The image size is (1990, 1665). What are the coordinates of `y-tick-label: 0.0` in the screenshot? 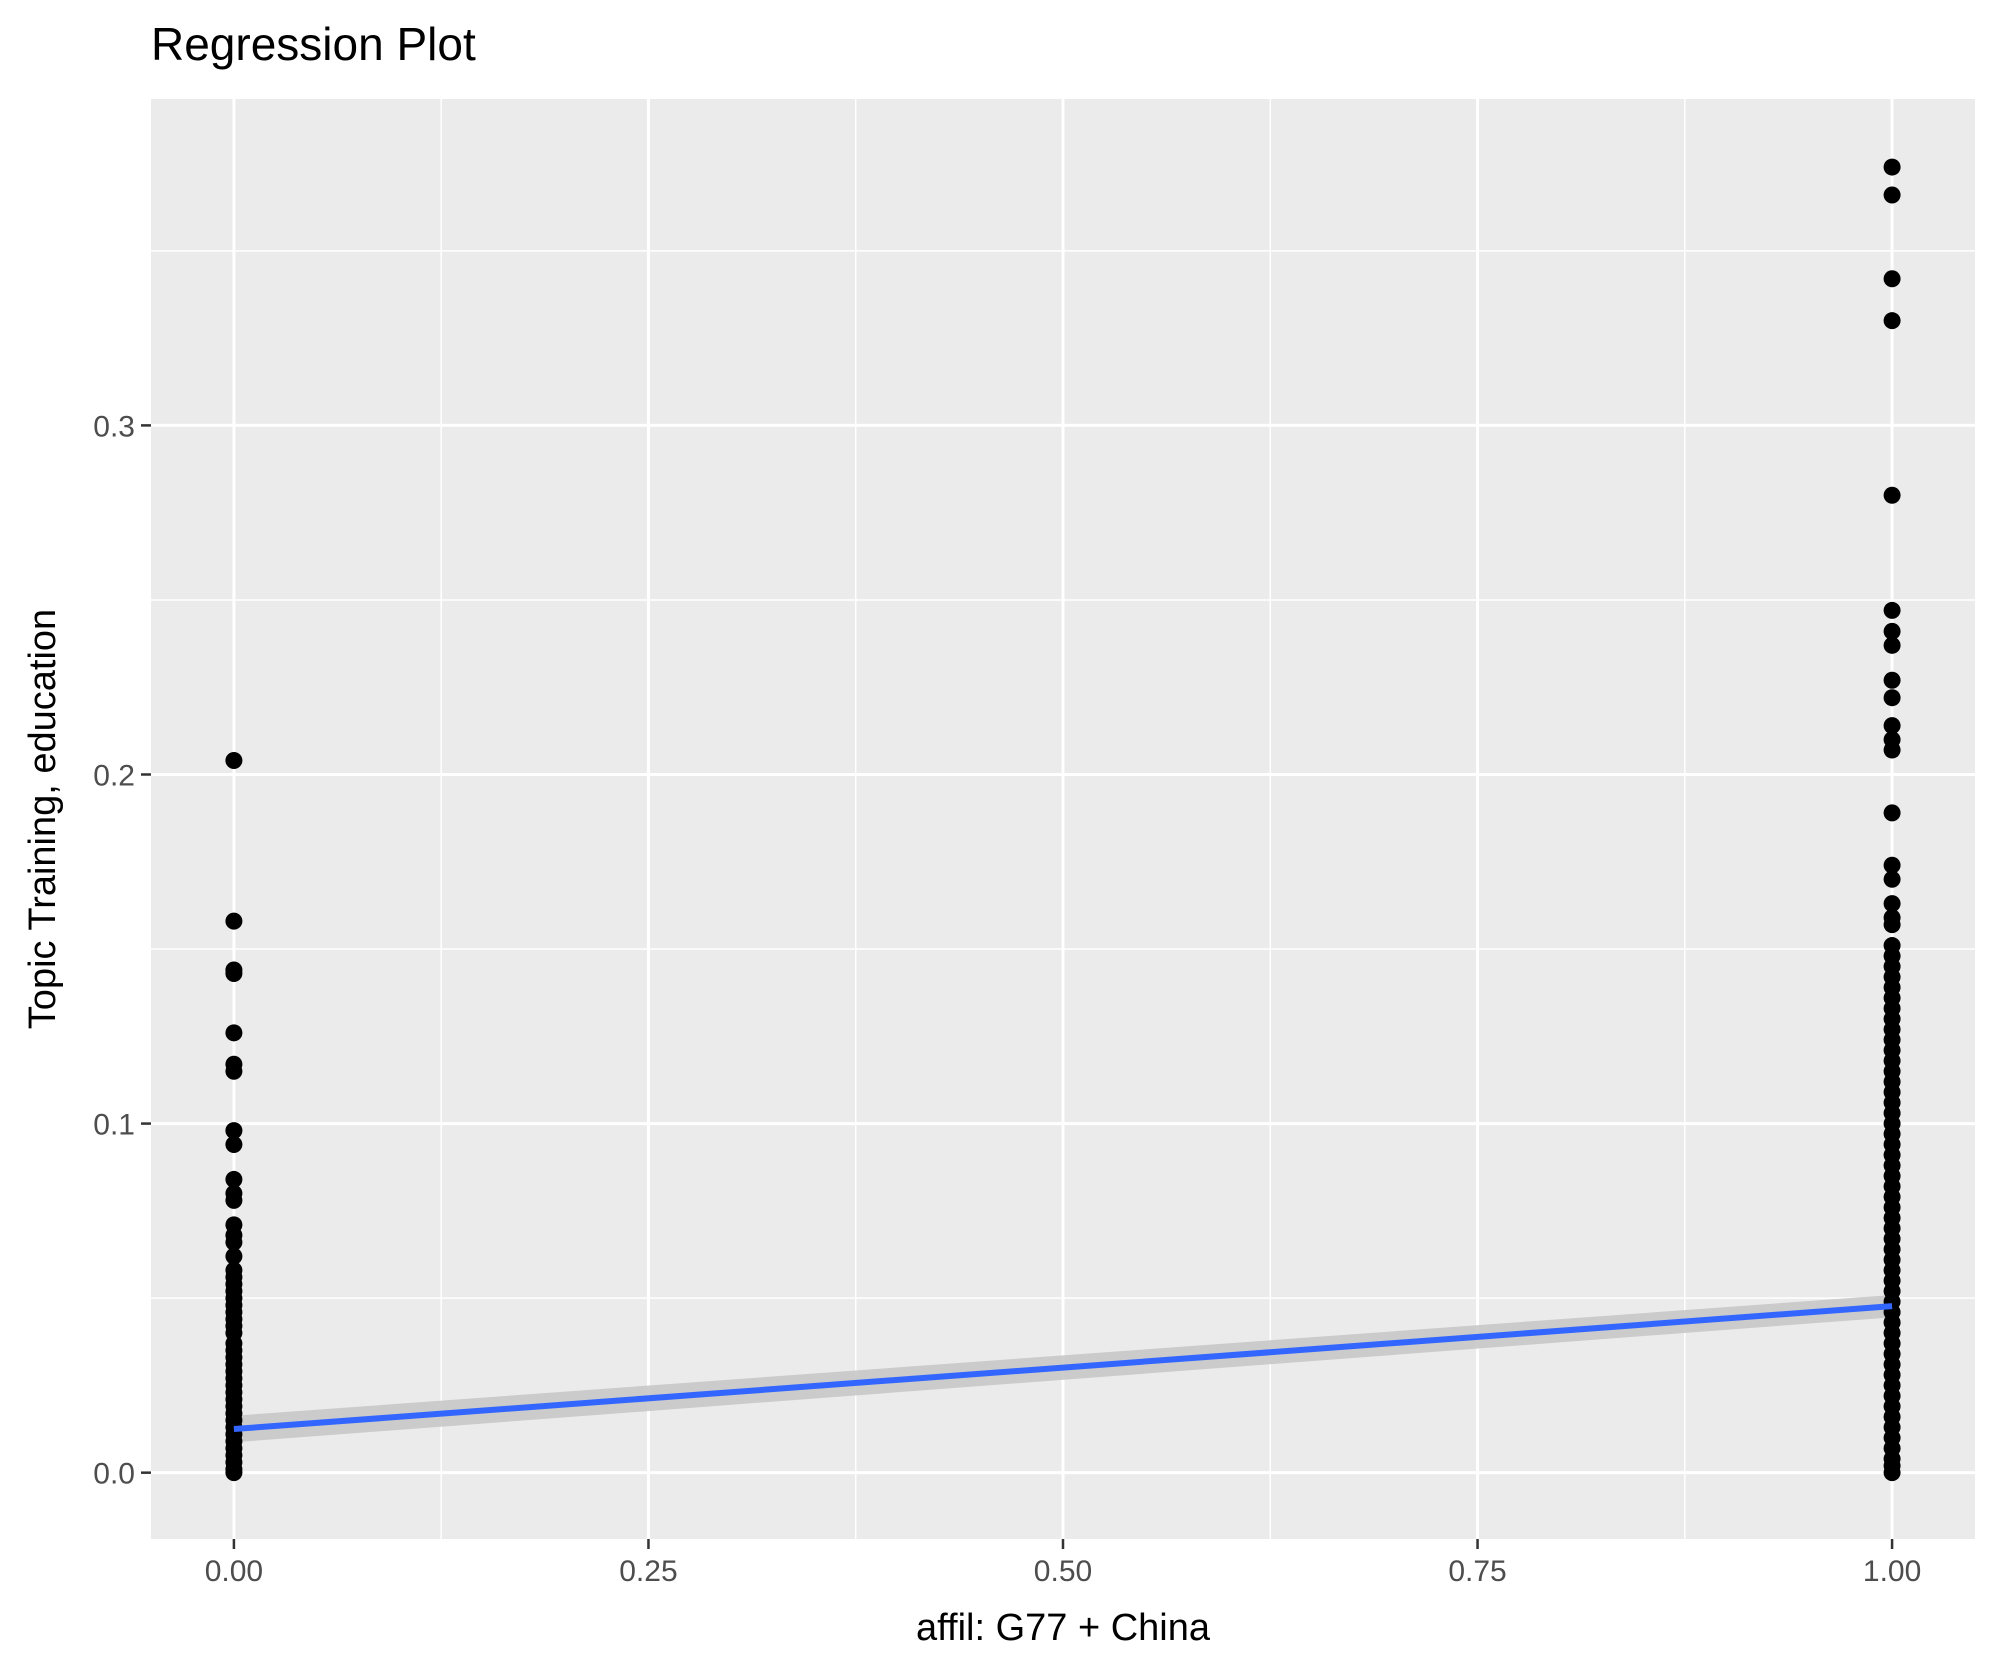 It's located at (114, 1474).